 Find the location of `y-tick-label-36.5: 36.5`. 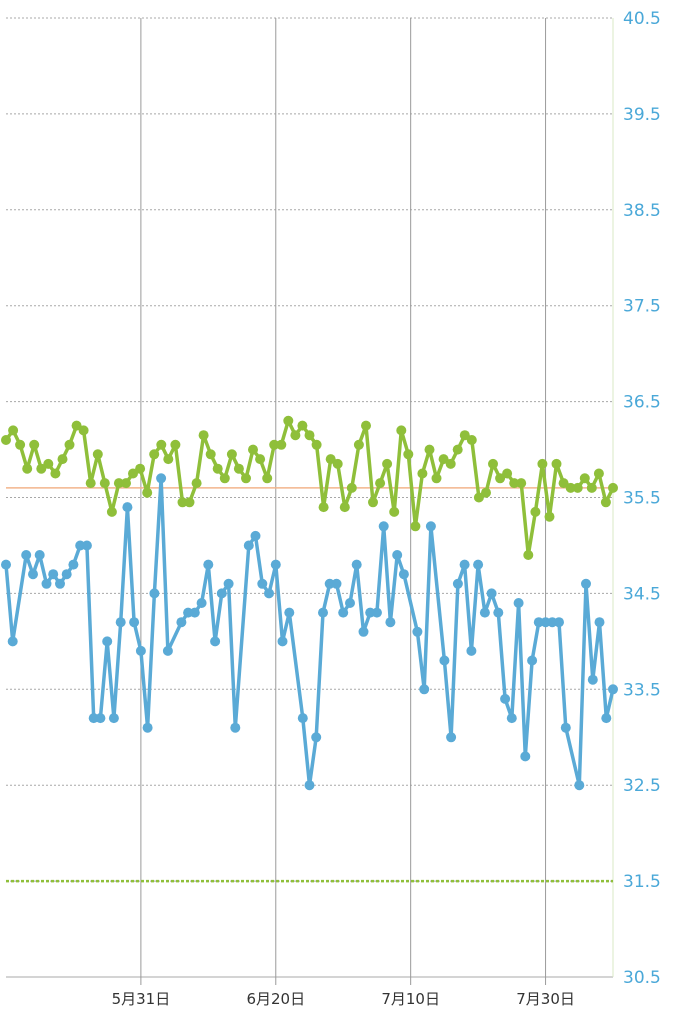

y-tick-label-36.5: 36.5 is located at coordinates (642, 403).